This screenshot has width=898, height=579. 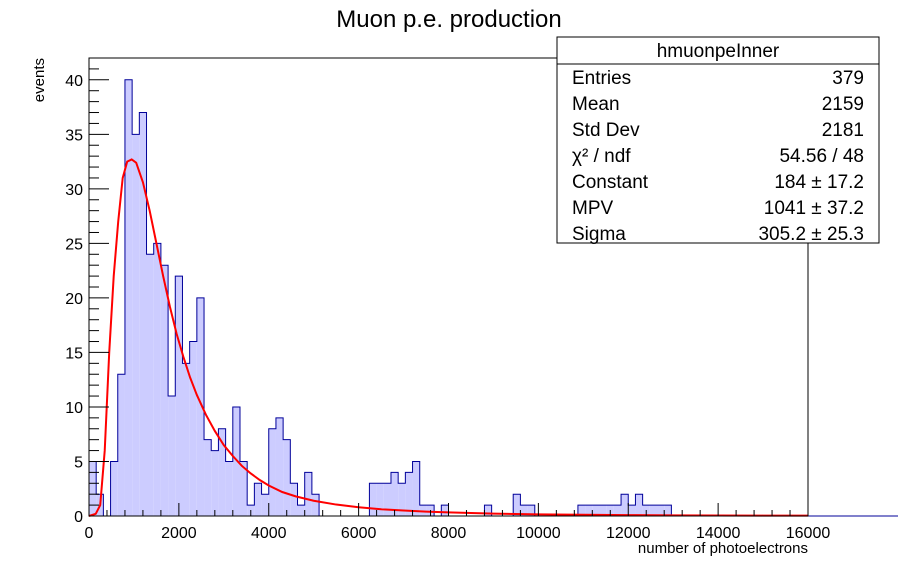 I want to click on stat-value: 379, so click(x=848, y=78).